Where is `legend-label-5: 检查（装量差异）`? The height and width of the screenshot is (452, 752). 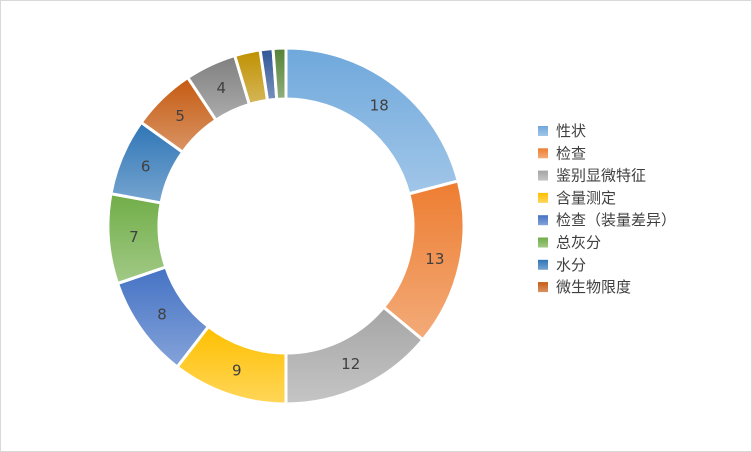 legend-label-5: 检查（装量差异） is located at coordinates (616, 220).